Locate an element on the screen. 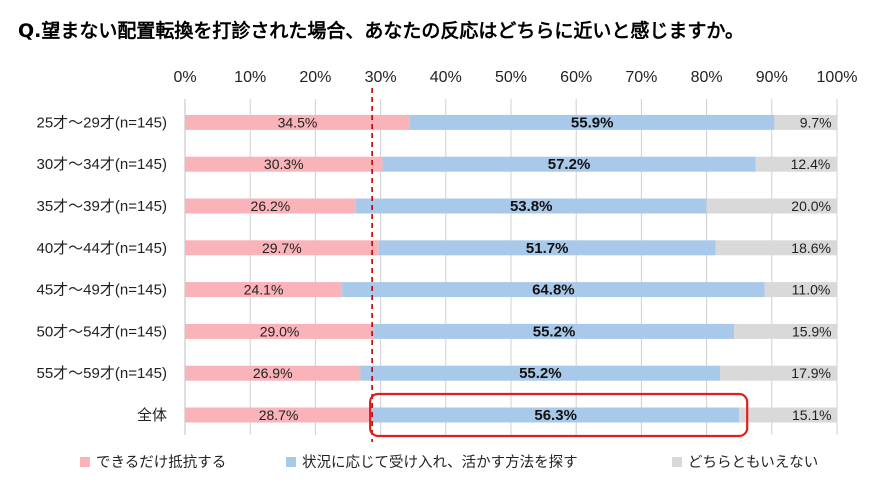  chart-title: Q.望まない配置転換を打診された場合、あなたの反応はどちらに近いと感じますか。 is located at coordinates (381, 30).